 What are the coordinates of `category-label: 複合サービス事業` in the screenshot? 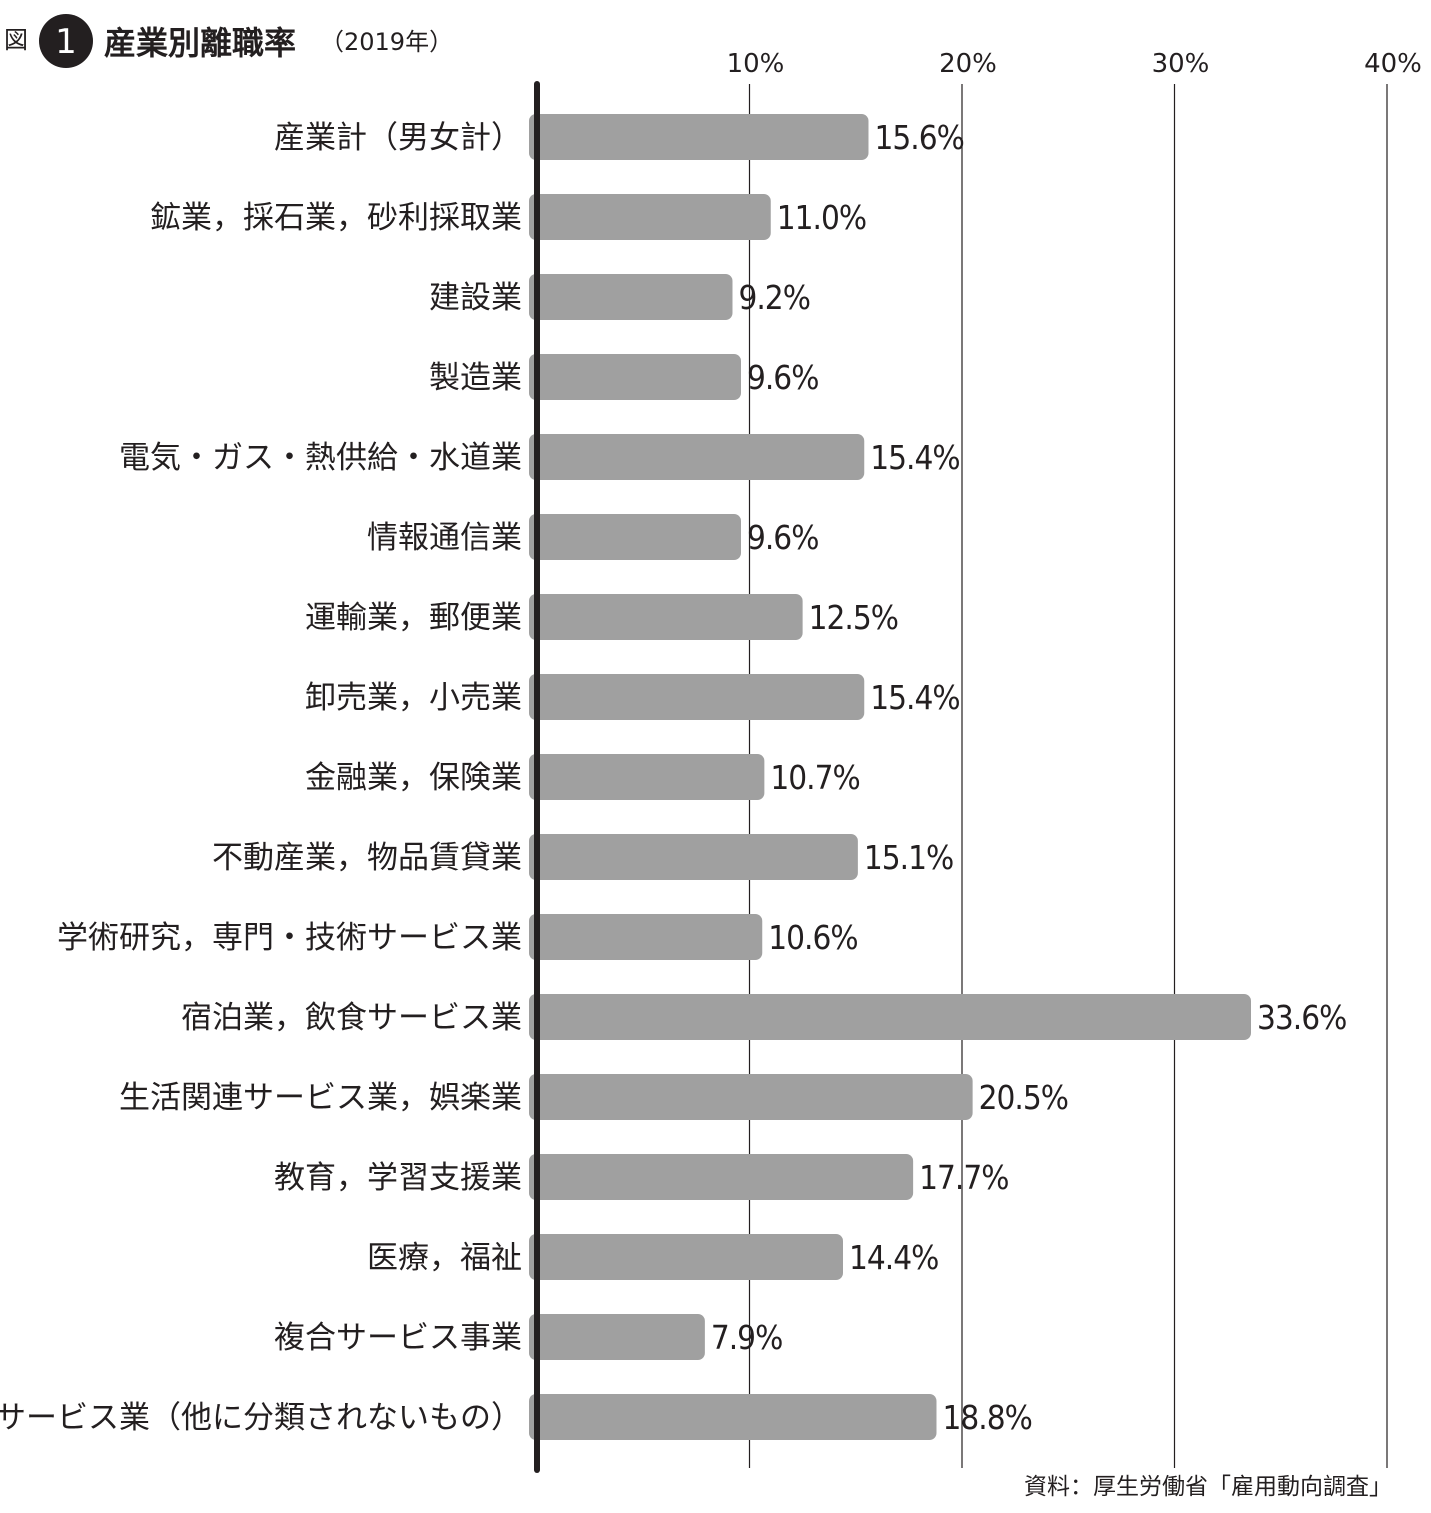 It's located at (398, 1338).